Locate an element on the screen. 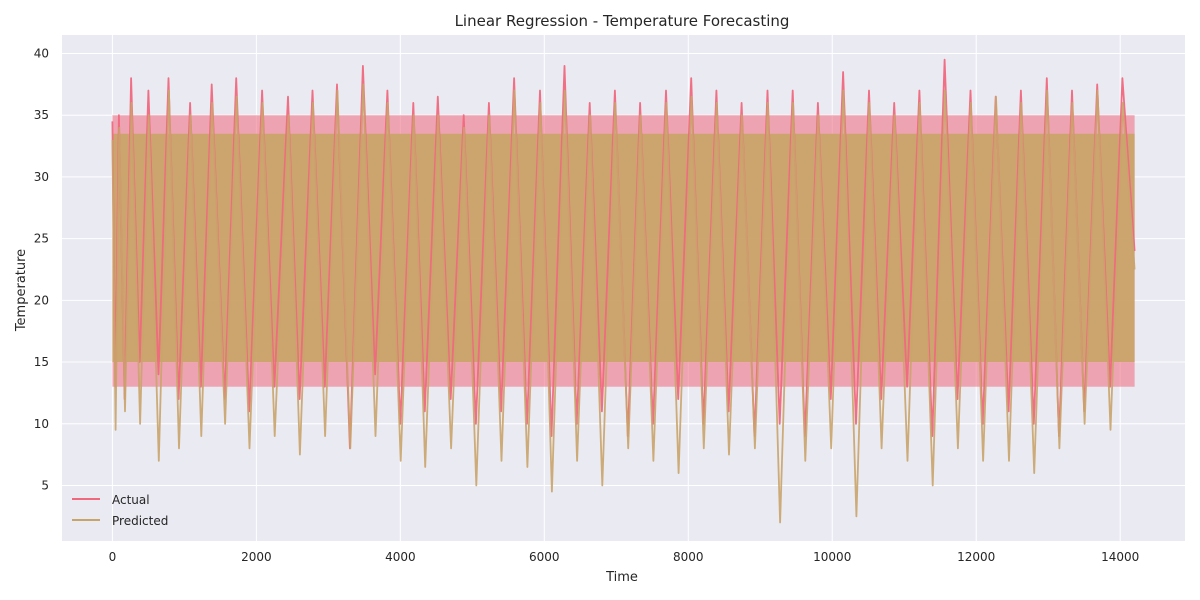  y-tick-label: 35 is located at coordinates (41, 115).